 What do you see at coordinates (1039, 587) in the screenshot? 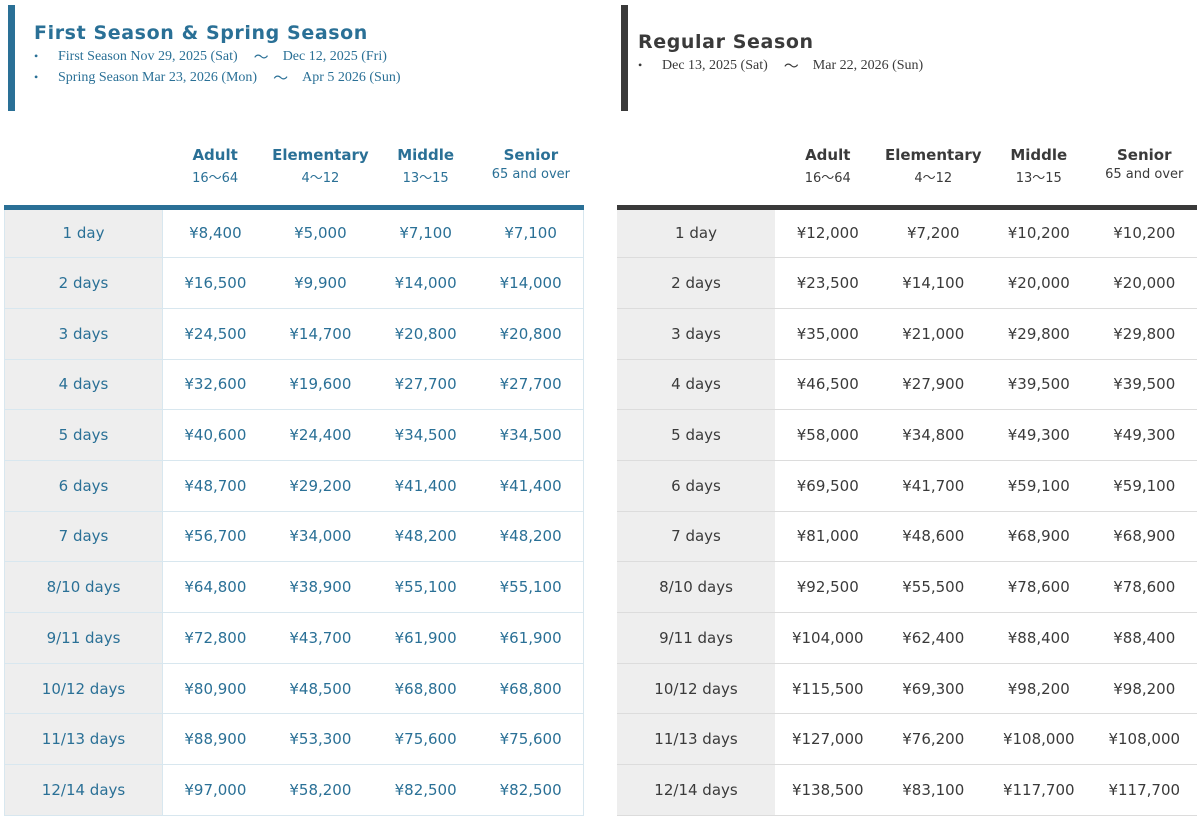
I see `price-middle: ¥78,600` at bounding box center [1039, 587].